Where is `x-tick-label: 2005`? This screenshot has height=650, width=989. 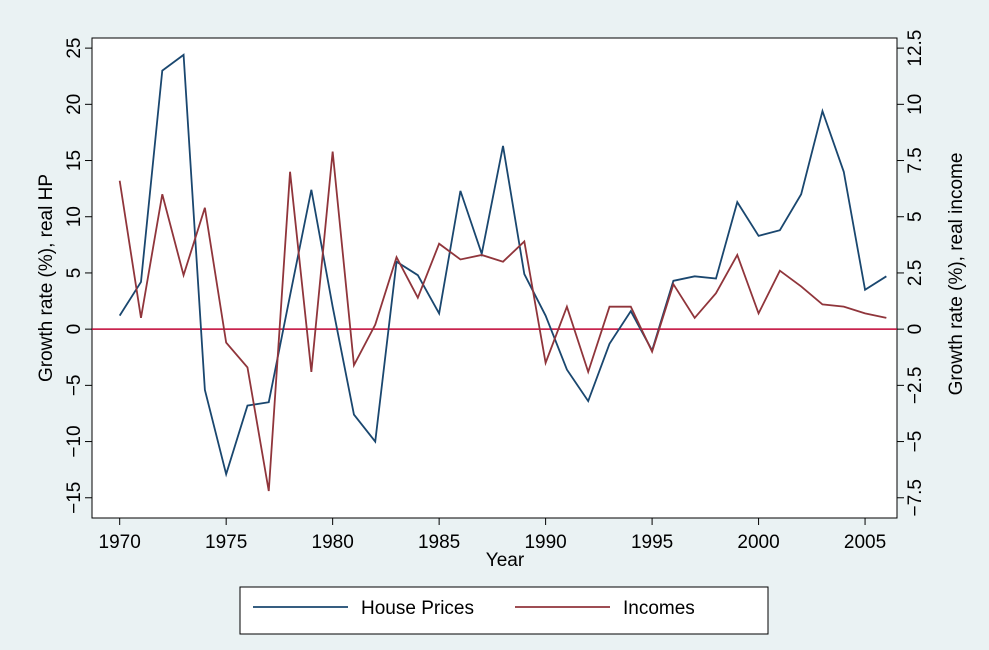 x-tick-label: 2005 is located at coordinates (865, 542).